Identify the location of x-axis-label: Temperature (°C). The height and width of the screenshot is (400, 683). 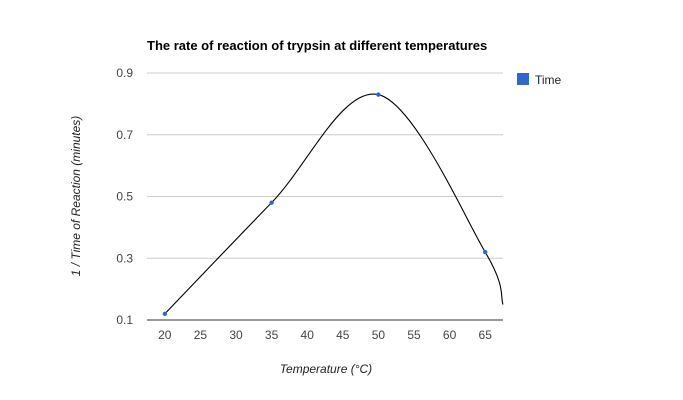
(326, 369).